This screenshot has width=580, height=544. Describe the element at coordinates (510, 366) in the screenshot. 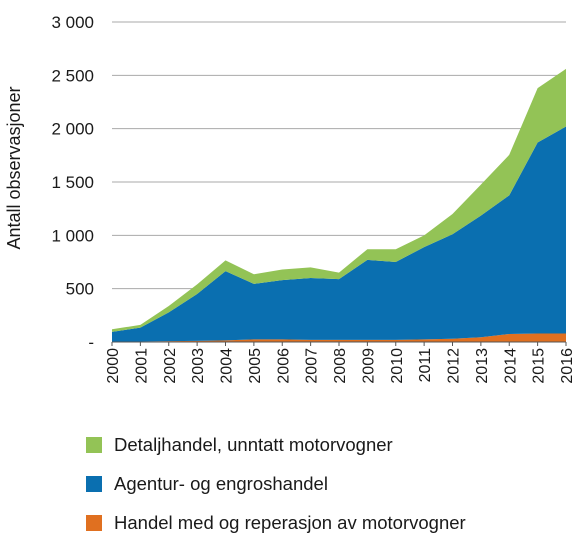

I see `x-tick-label: 2014` at that location.